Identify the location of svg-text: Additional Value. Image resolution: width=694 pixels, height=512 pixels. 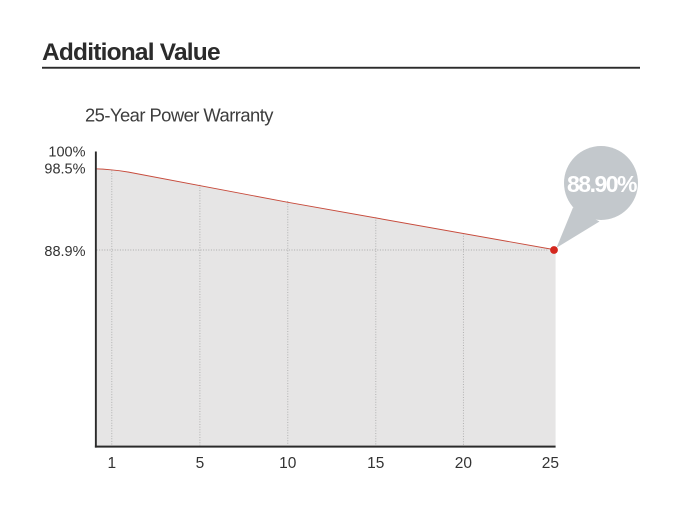
(131, 52).